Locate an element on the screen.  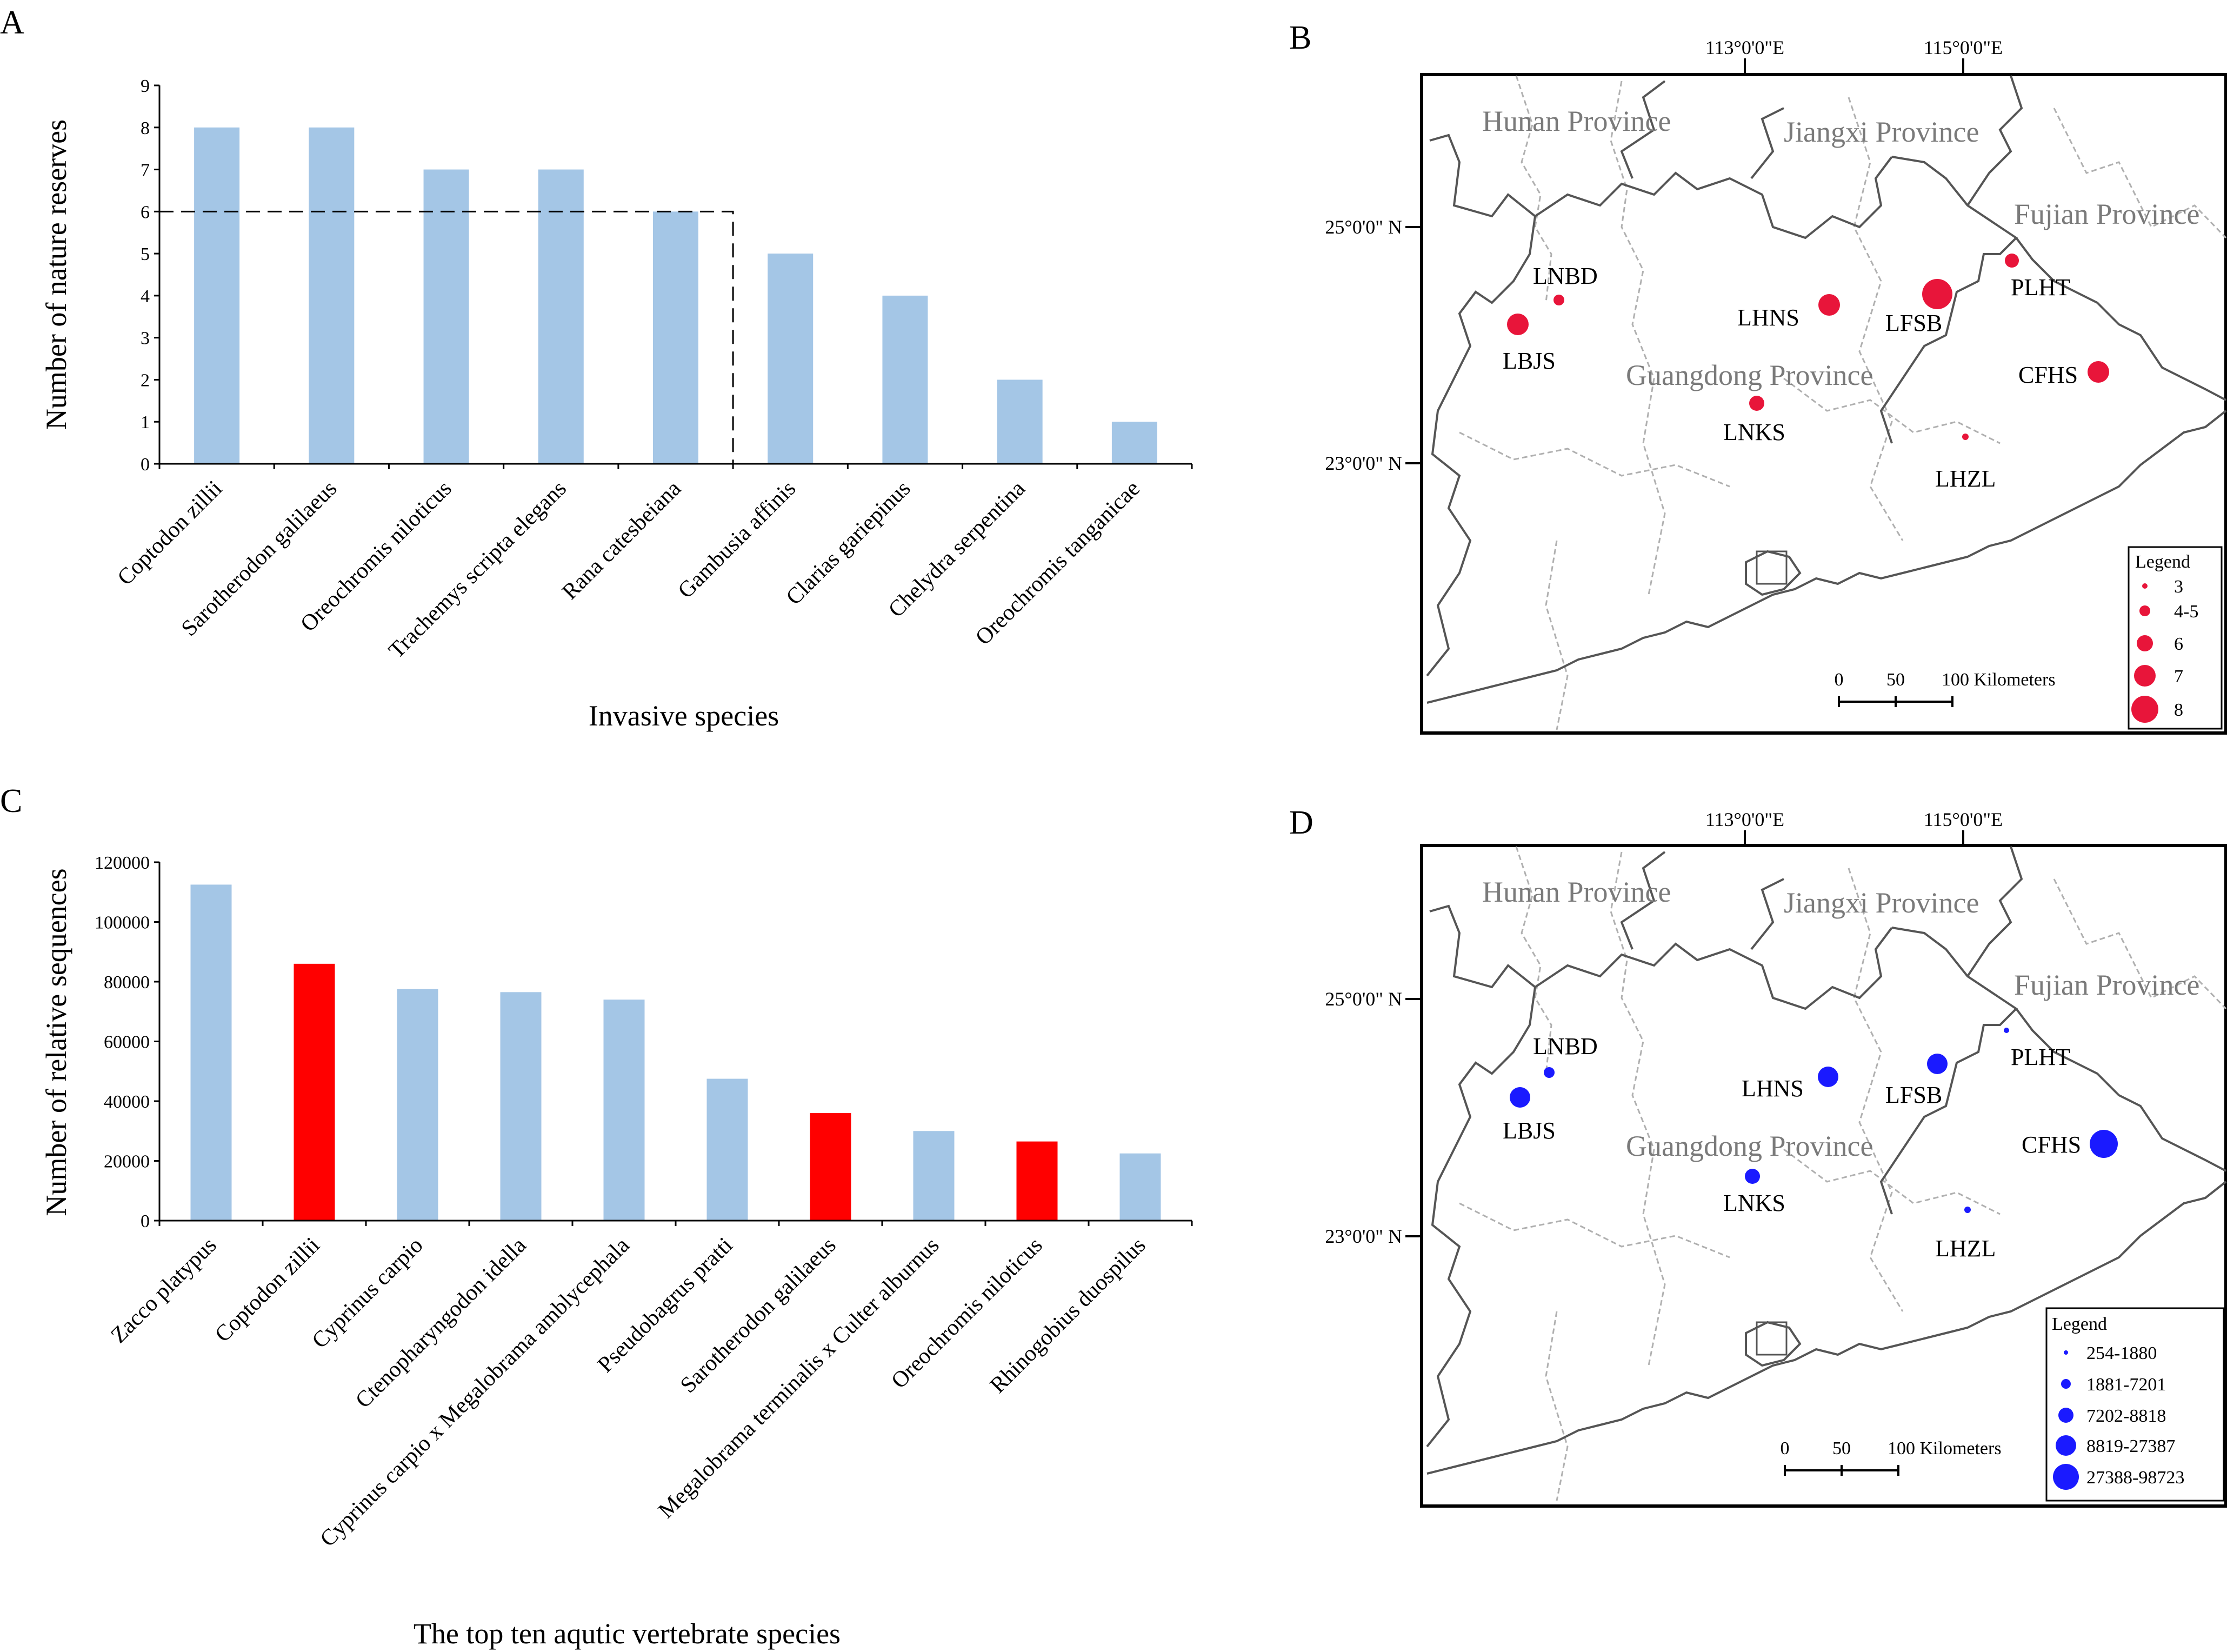
y-tick-label: 7 is located at coordinates (145, 171).